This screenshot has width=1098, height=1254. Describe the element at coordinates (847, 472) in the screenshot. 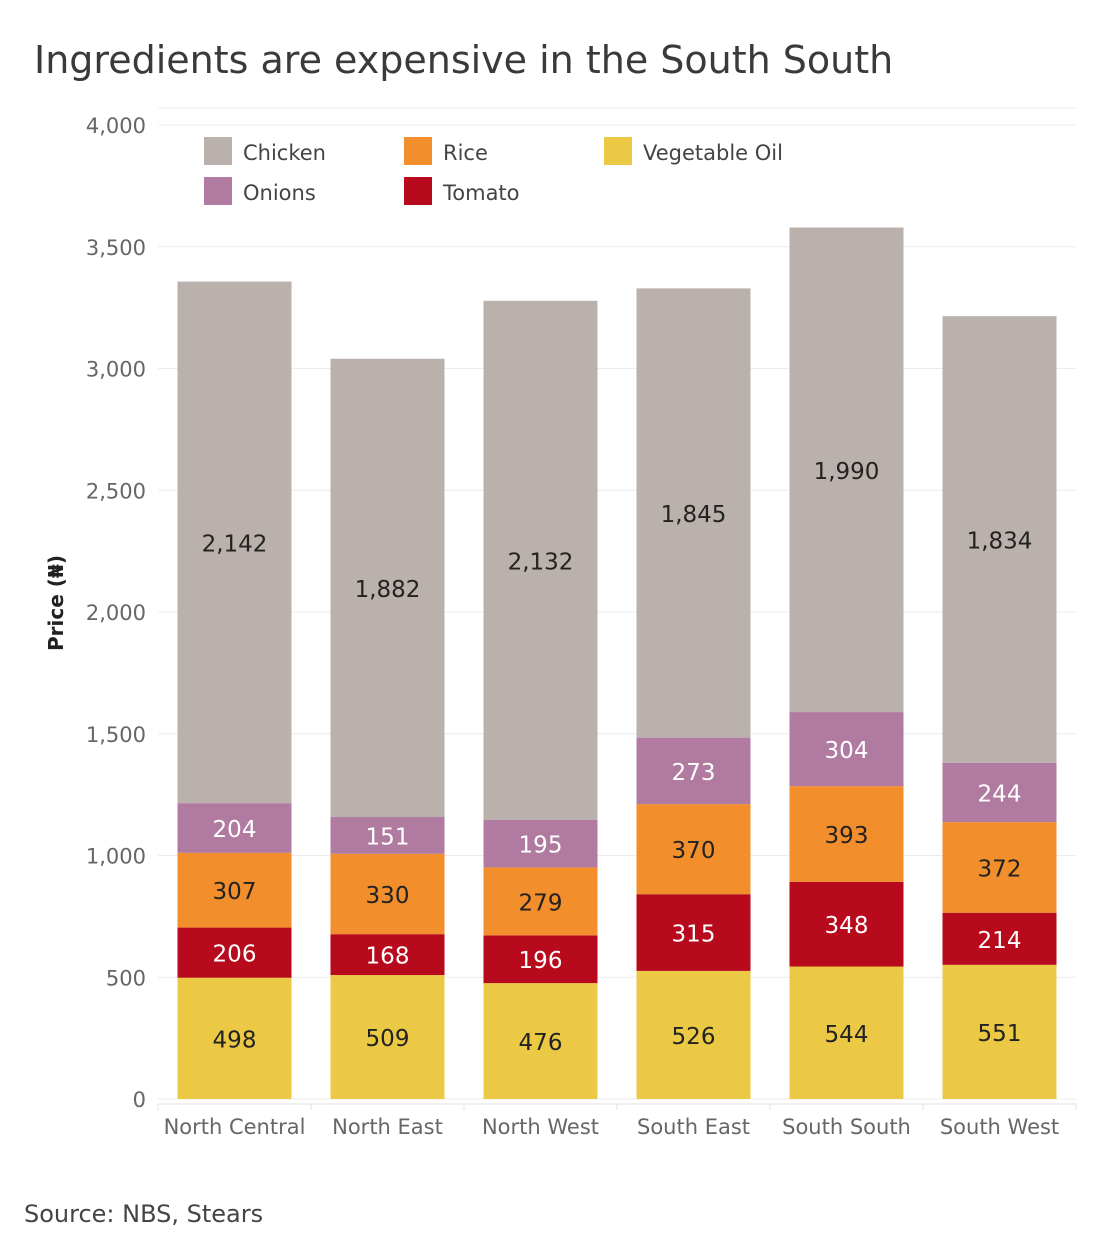

I see `data-label: 1,990` at that location.